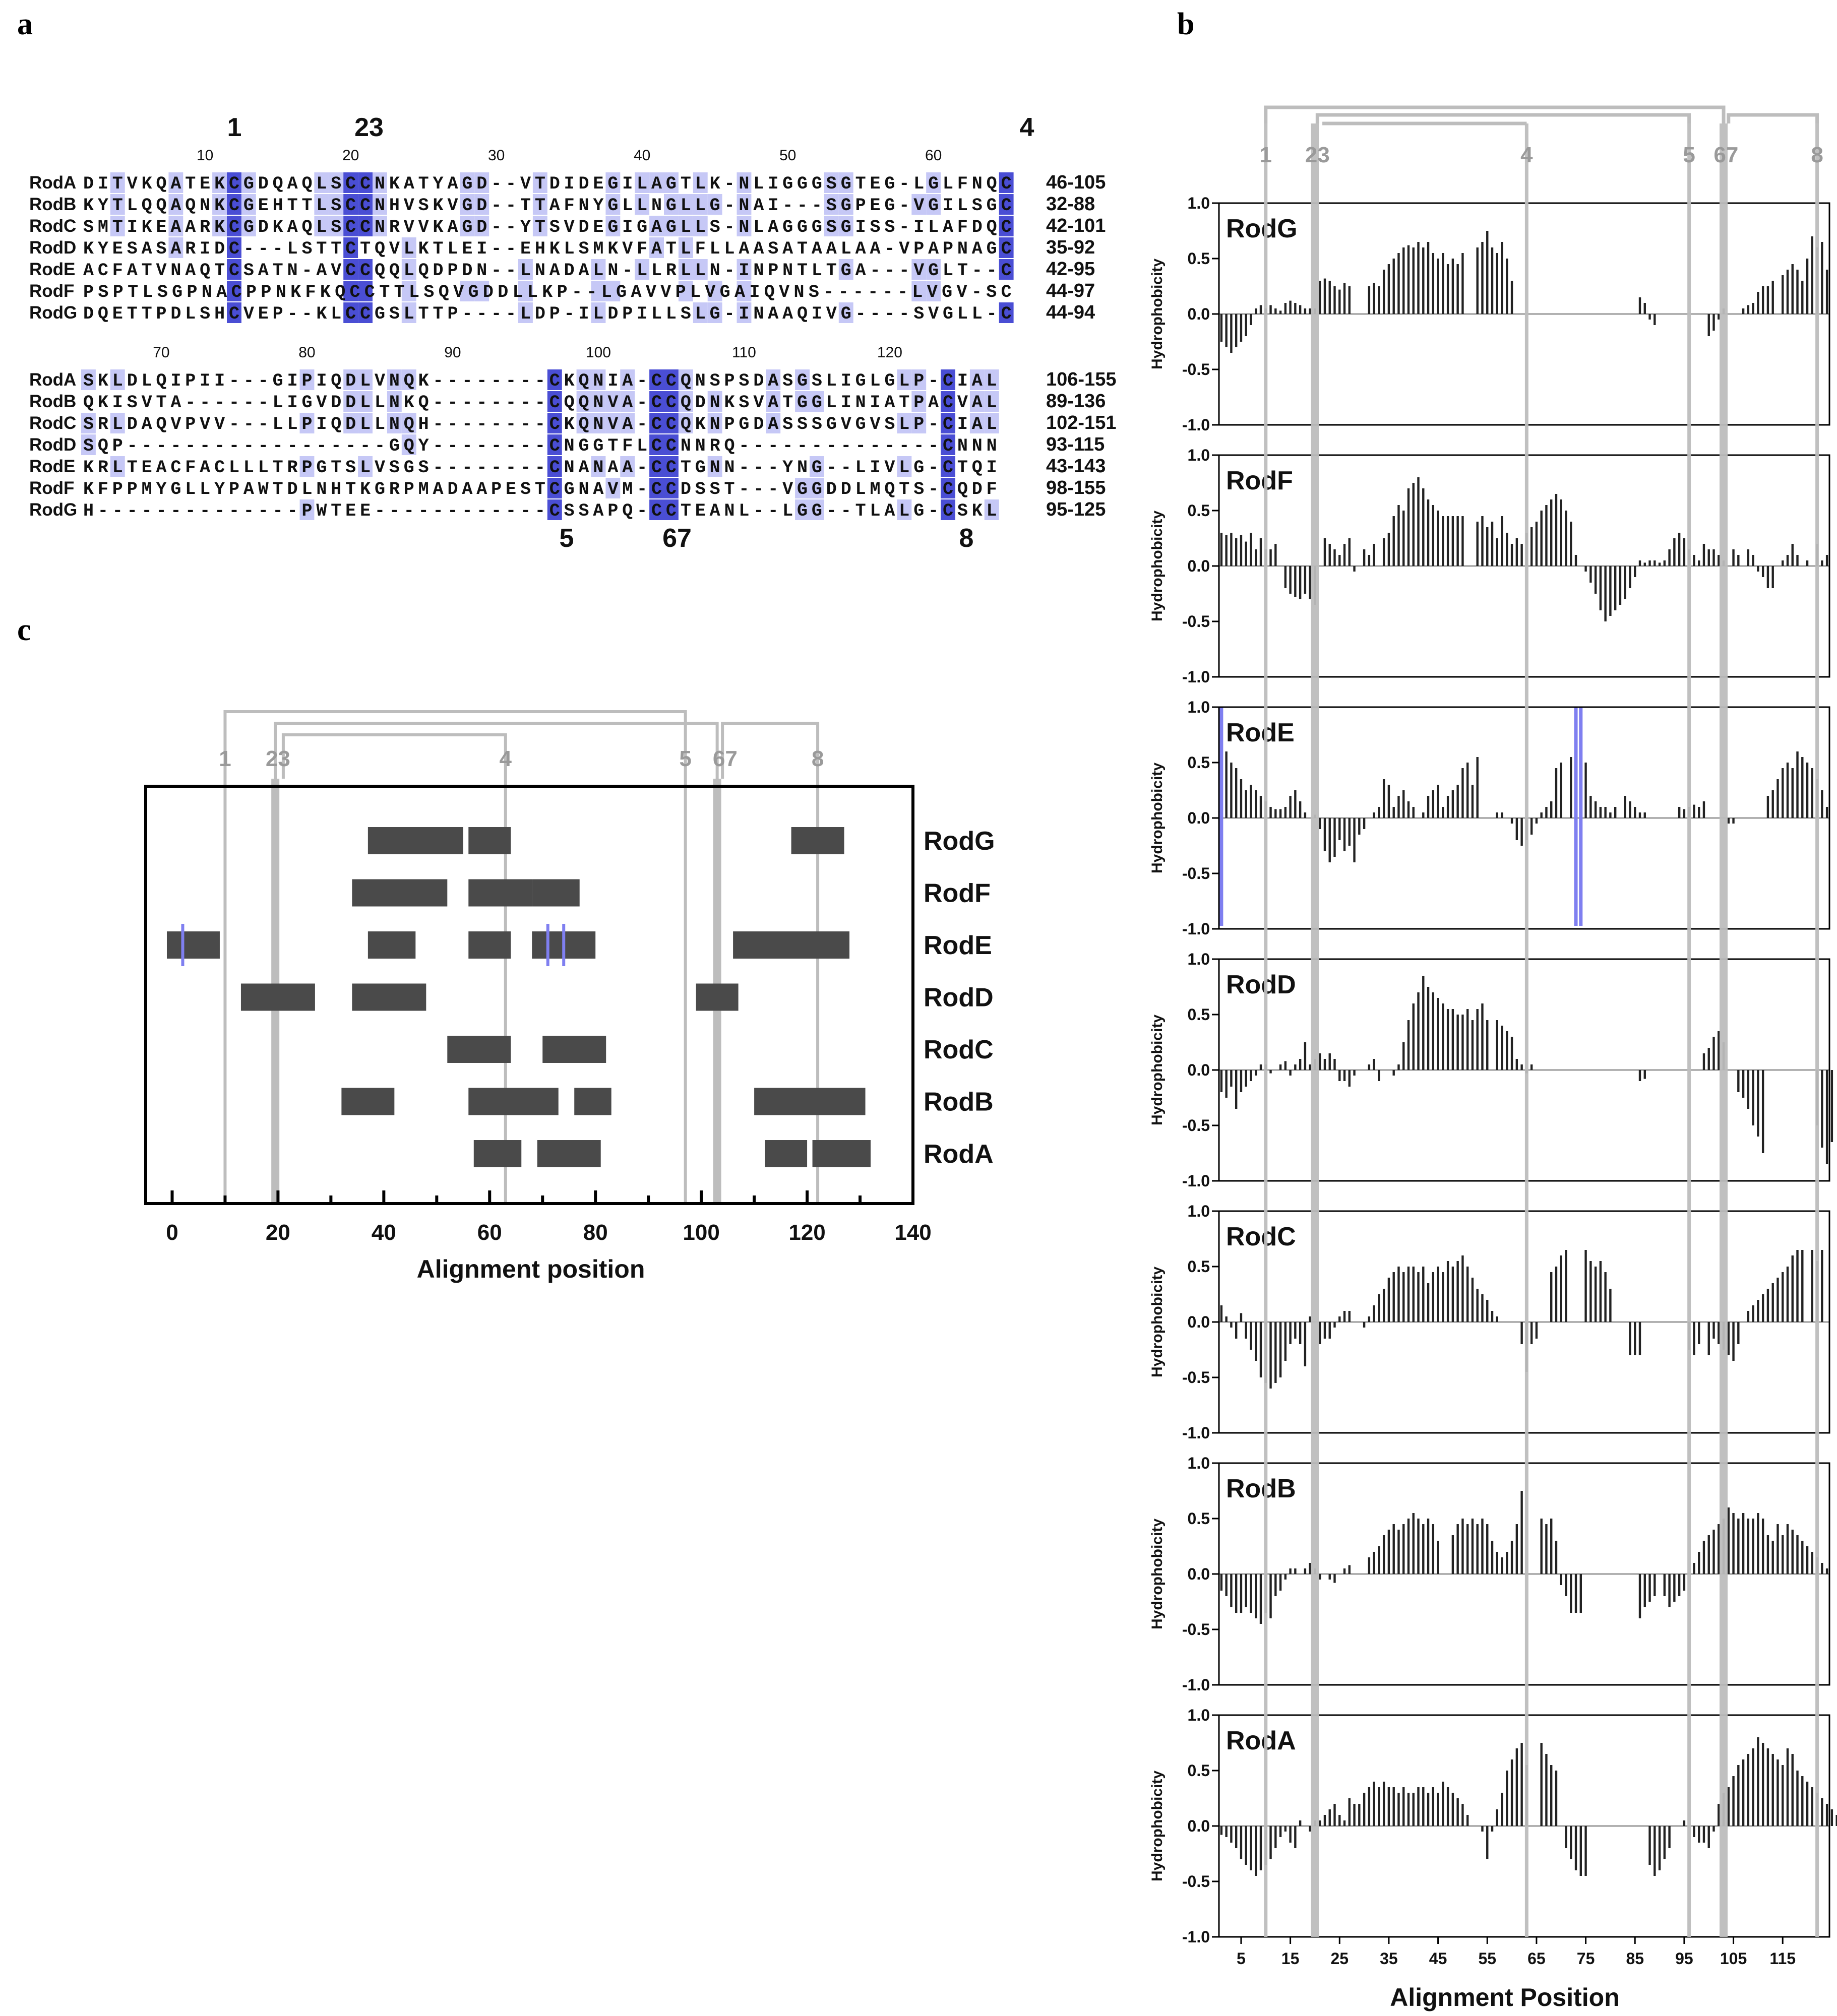 The height and width of the screenshot is (2016, 1837). Describe the element at coordinates (1196, 1882) in the screenshot. I see `y-tick-label: -0.5` at that location.